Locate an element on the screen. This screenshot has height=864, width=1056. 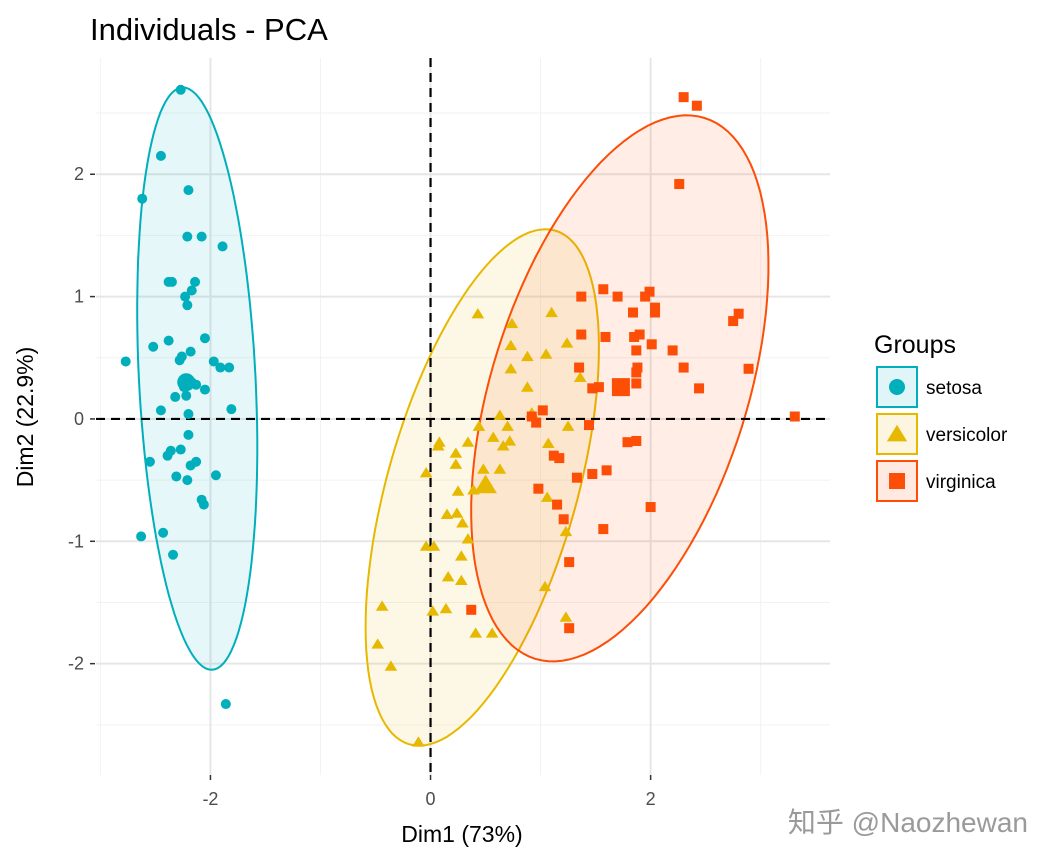
ellipse-setosa is located at coordinates (197, 378).